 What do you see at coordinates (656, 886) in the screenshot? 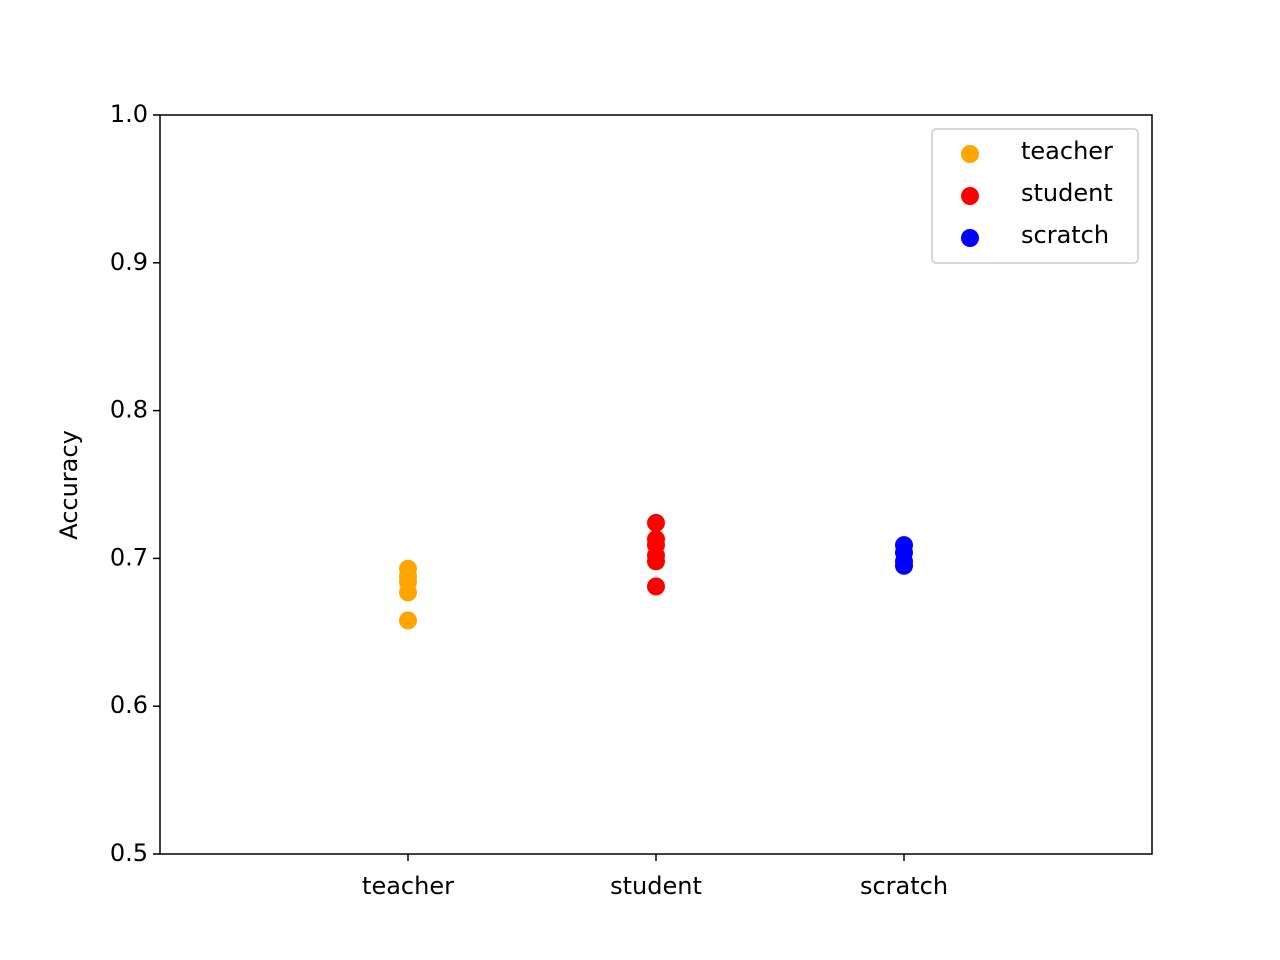
I see `x-tick-label: student` at bounding box center [656, 886].